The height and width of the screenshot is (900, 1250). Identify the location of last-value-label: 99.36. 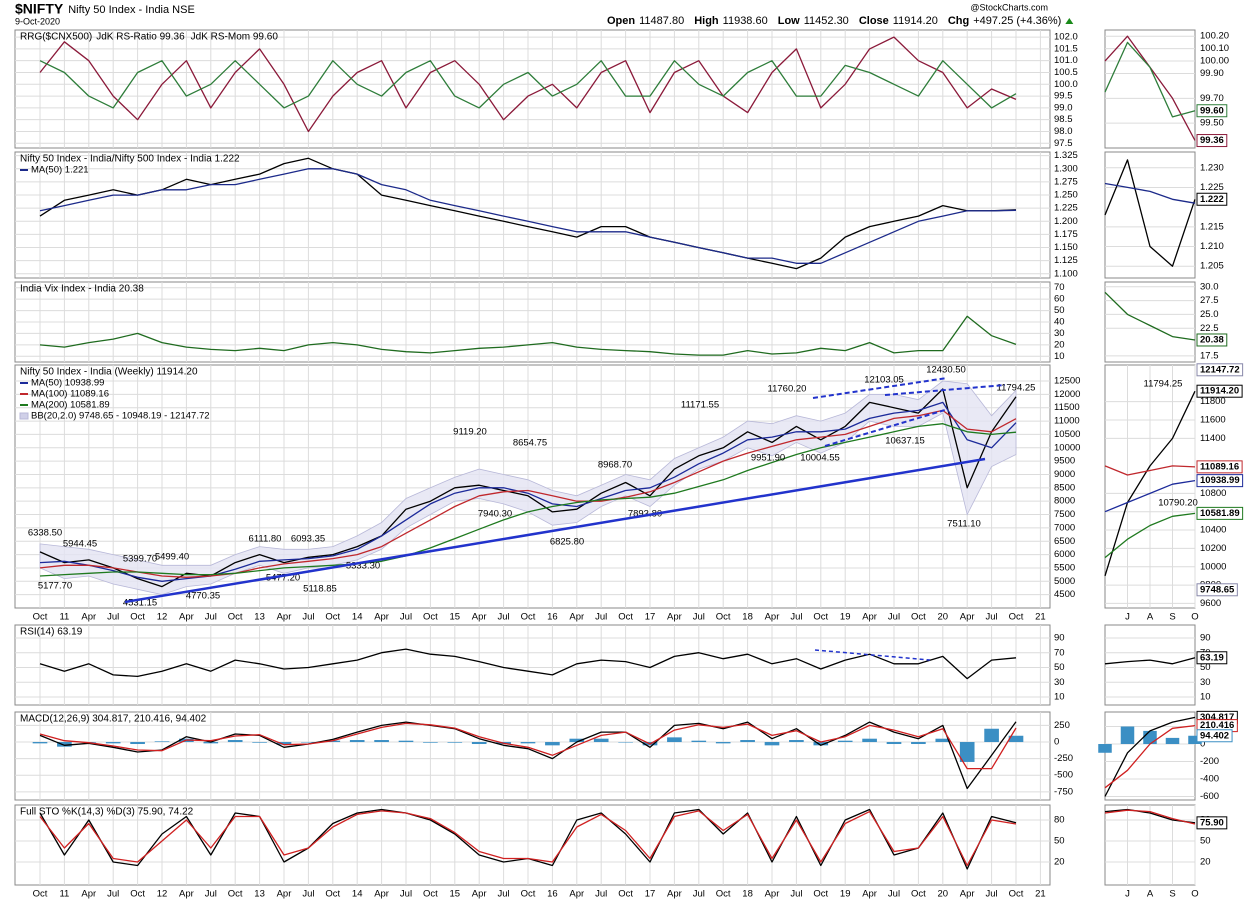
(1212, 140).